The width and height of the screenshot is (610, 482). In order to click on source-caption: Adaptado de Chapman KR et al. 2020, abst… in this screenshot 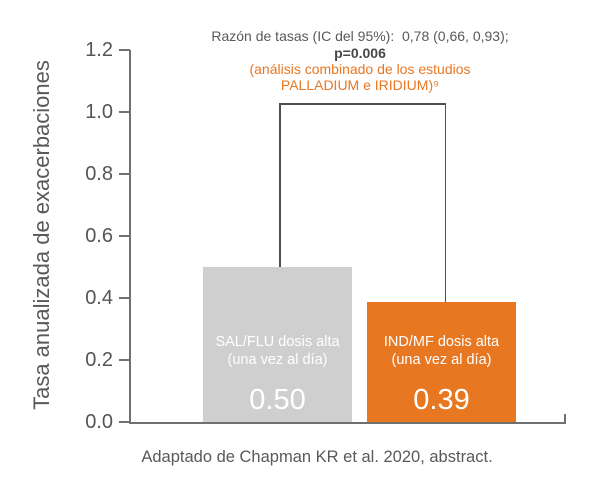, I will do `click(317, 457)`.